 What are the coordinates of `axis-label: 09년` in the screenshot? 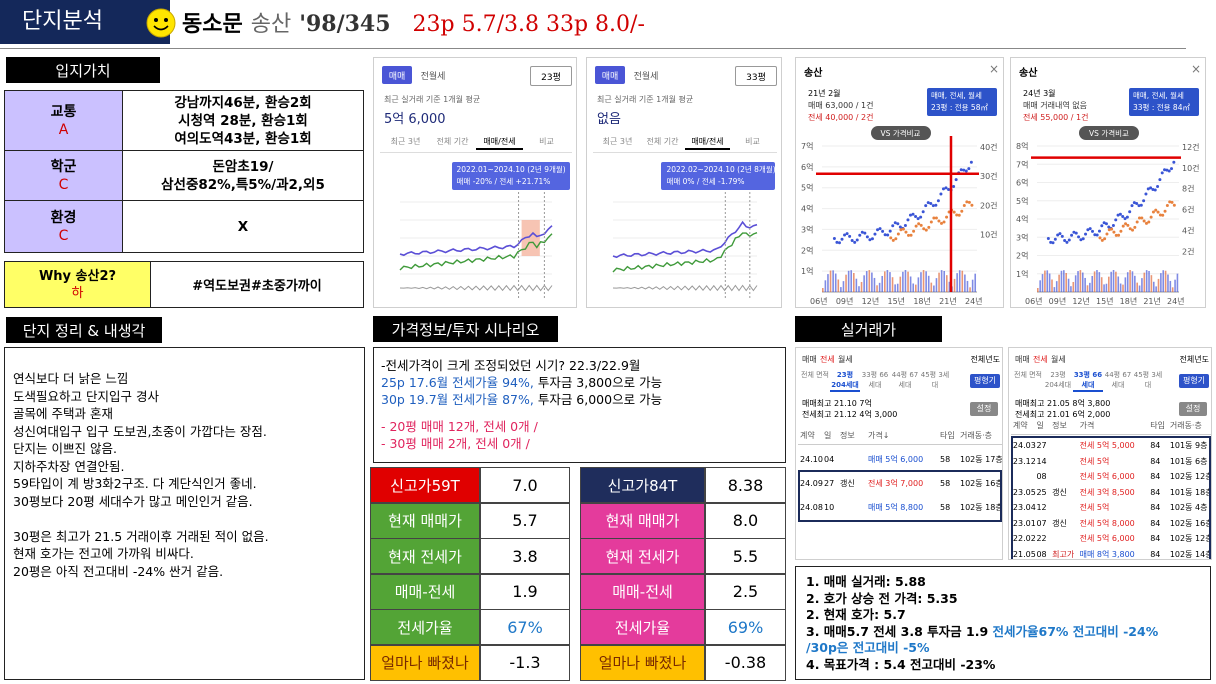 It's located at (1058, 301).